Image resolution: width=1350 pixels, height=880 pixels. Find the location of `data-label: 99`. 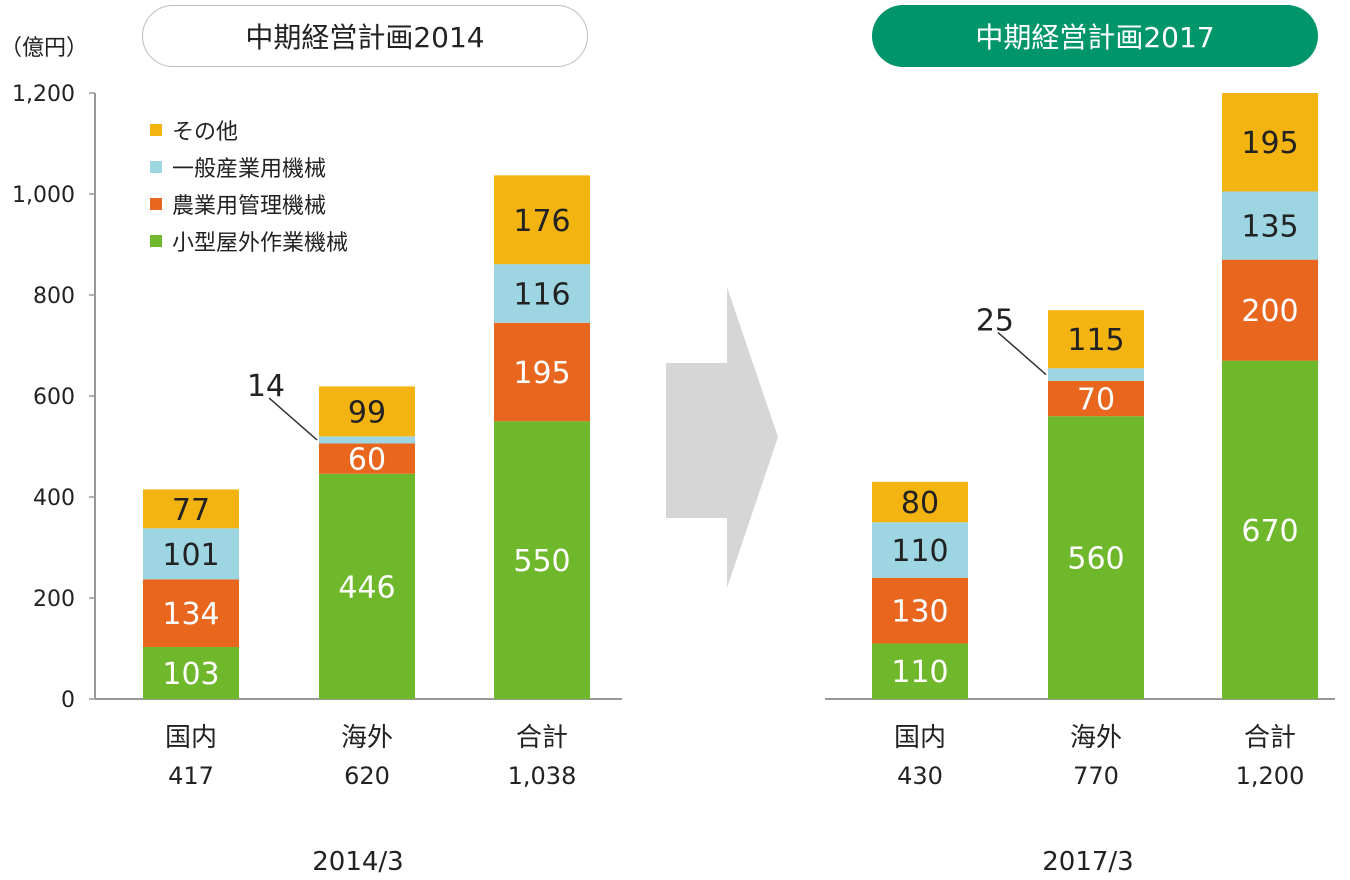

data-label: 99 is located at coordinates (367, 412).